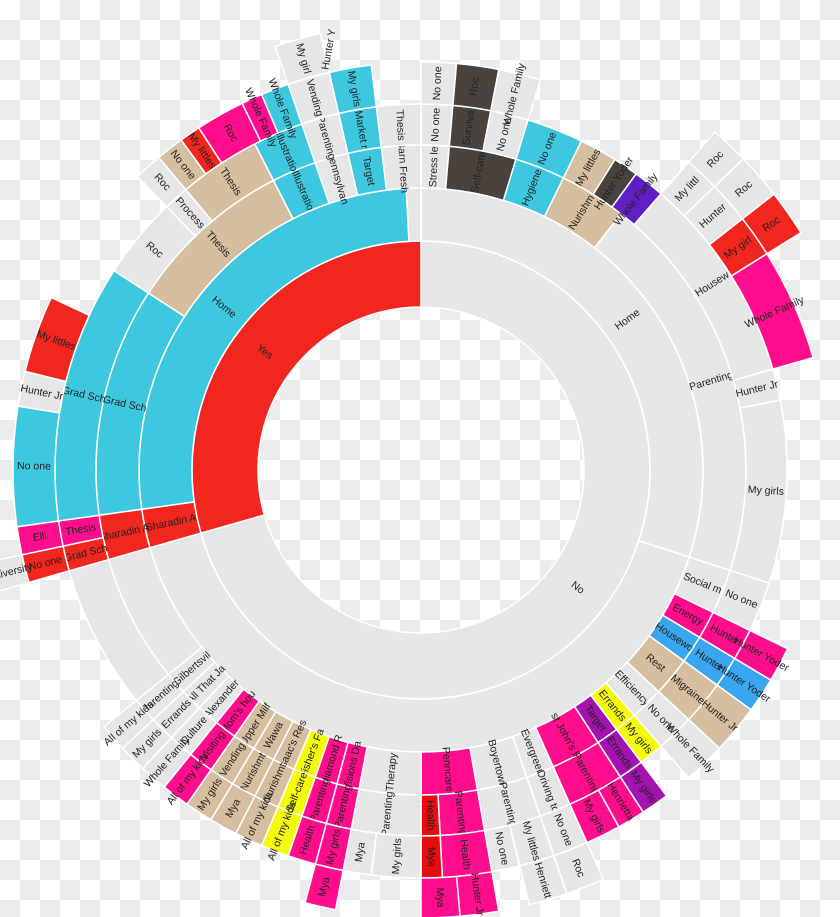 The image size is (840, 917). Describe the element at coordinates (392, 772) in the screenshot. I see `segment-label: Therapy` at that location.